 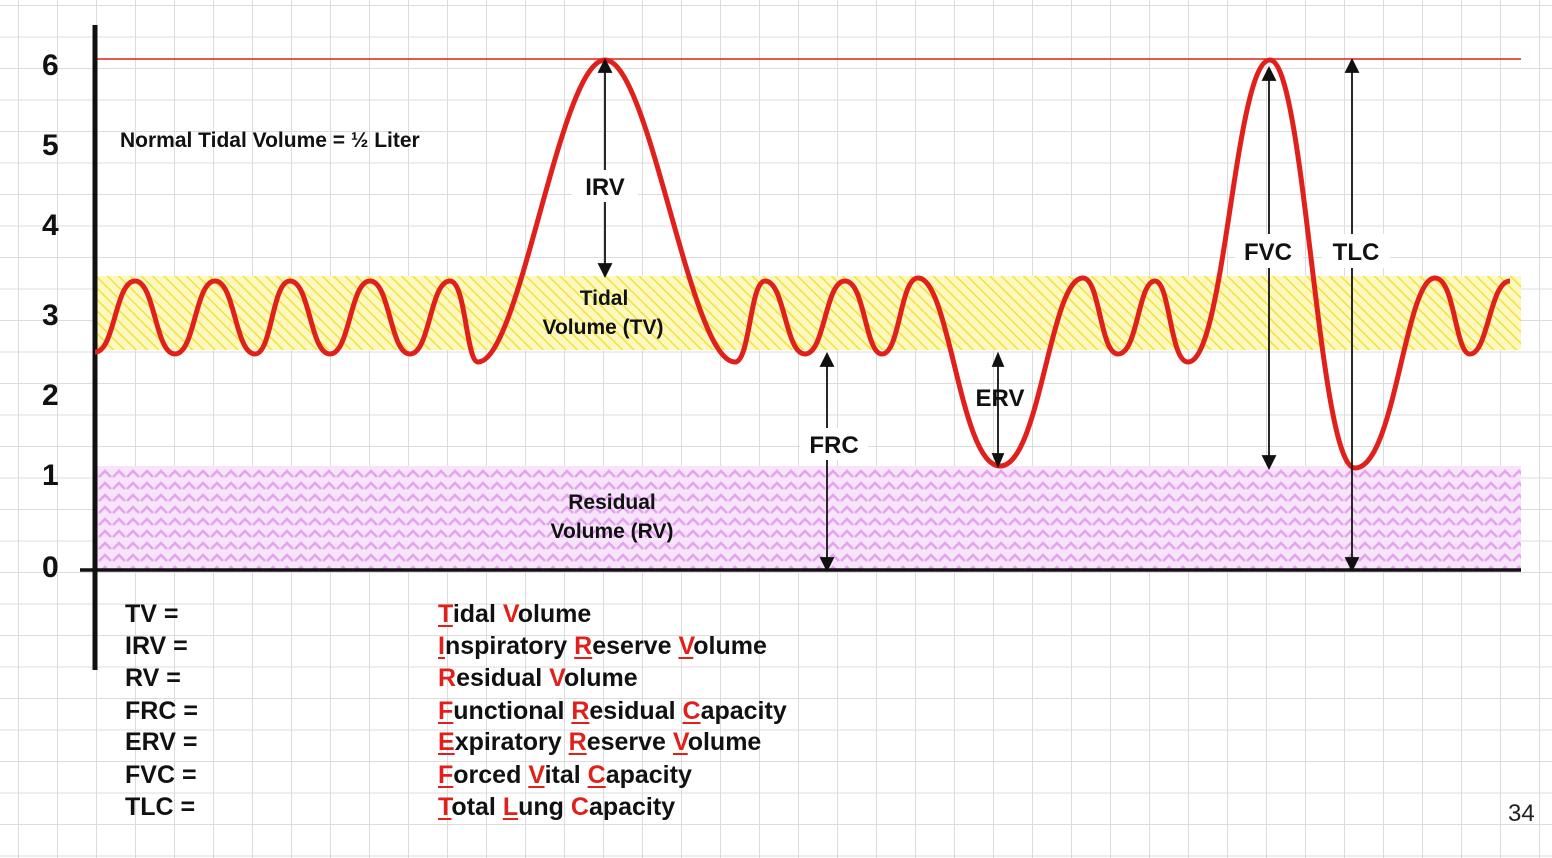 I want to click on legend-abbreviation: ERV =, so click(x=161, y=742).